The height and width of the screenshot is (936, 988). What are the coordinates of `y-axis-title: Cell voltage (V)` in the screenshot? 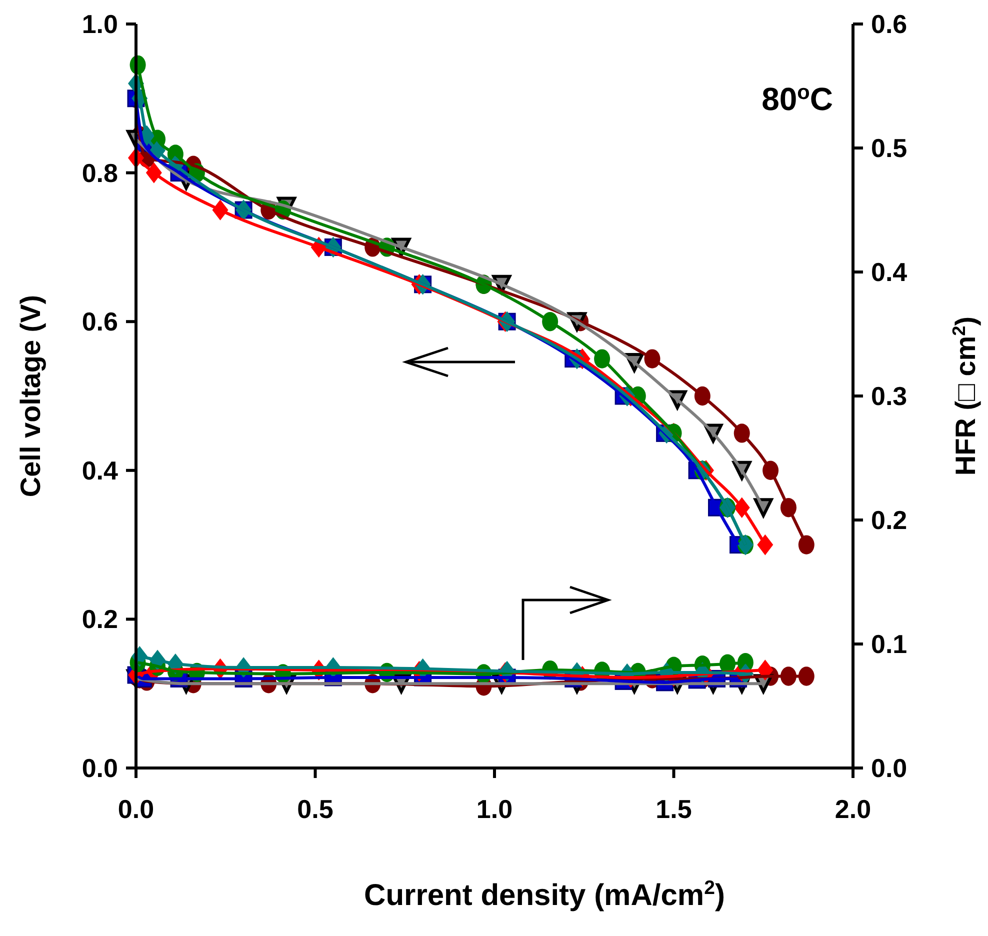 It's located at (30, 396).